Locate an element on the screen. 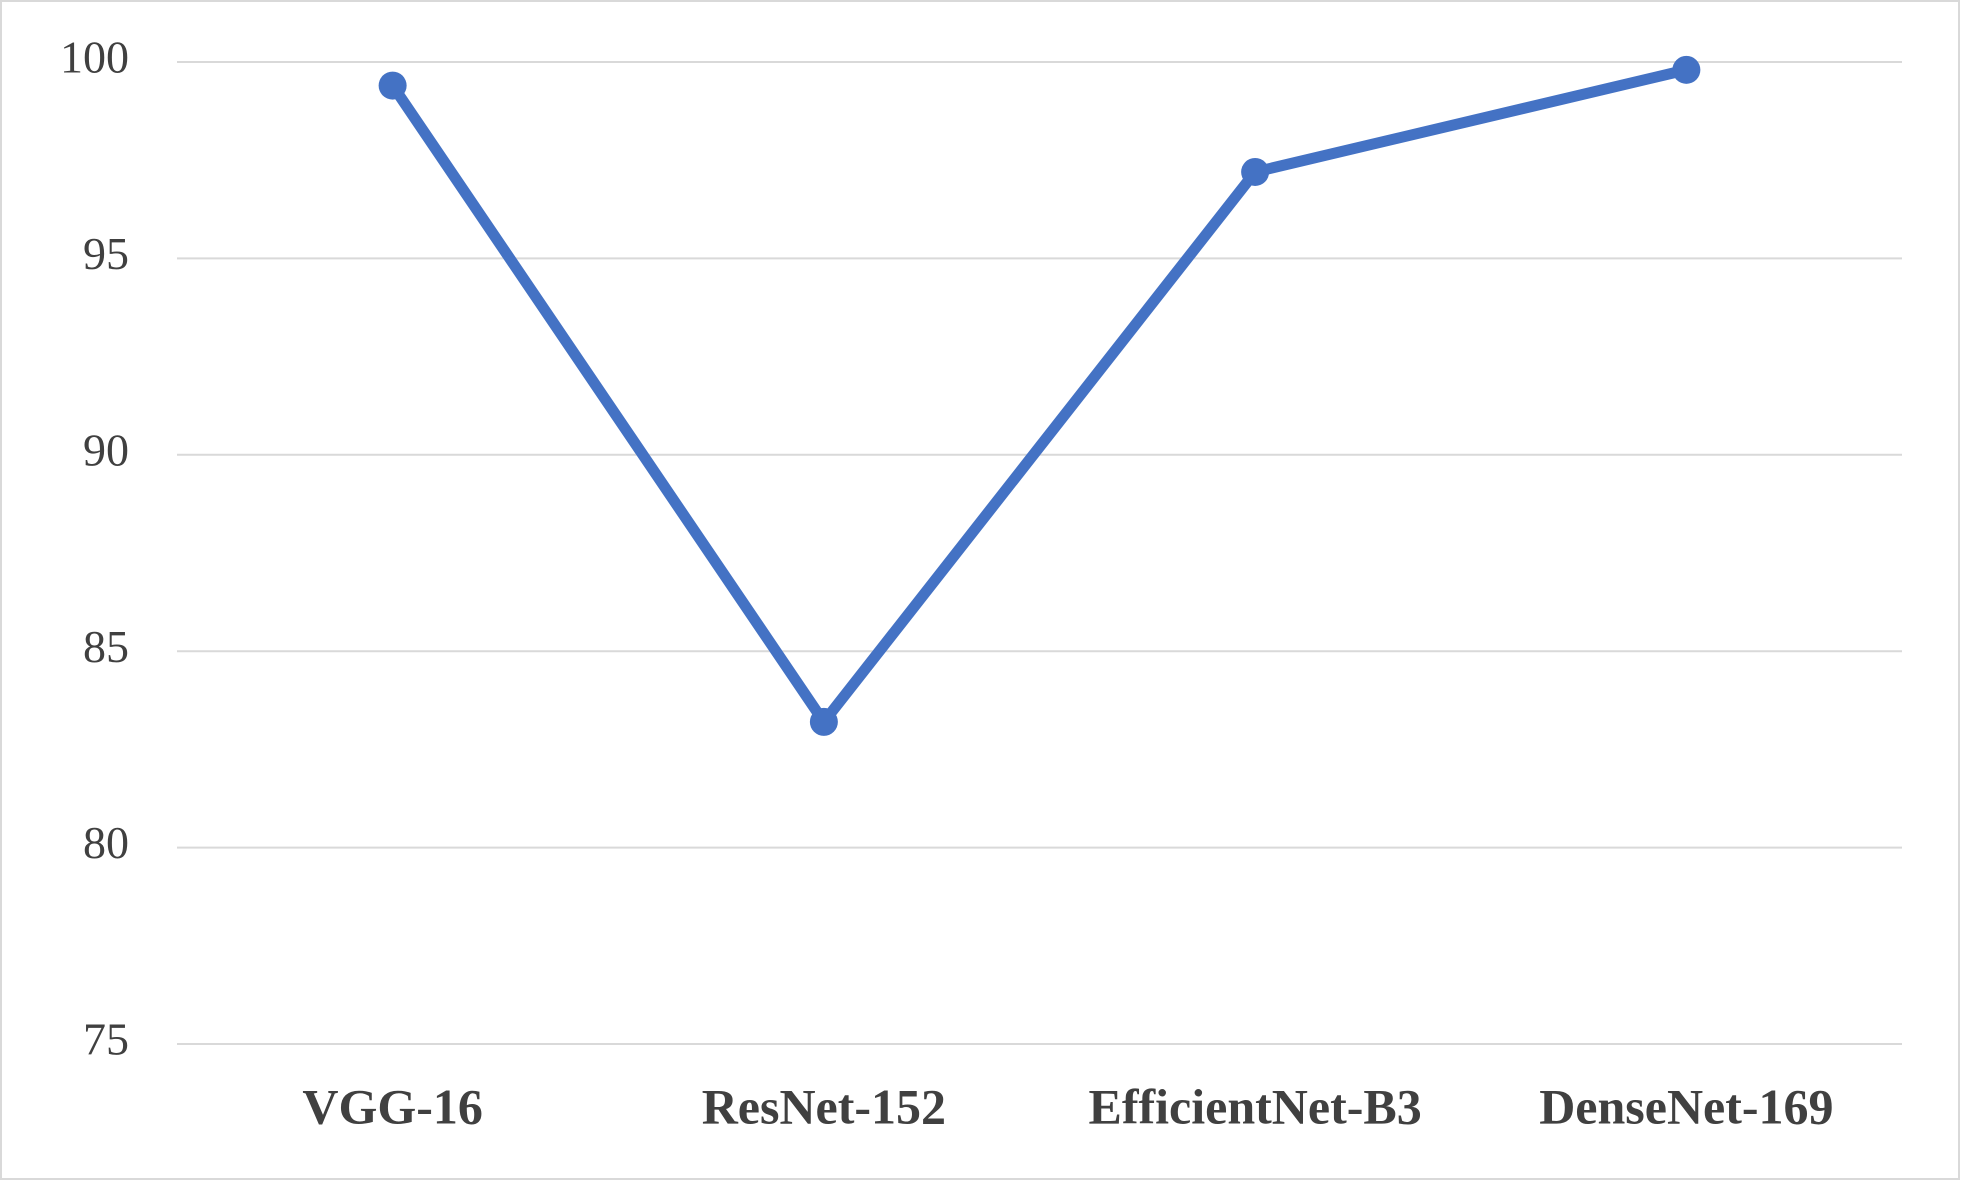 The width and height of the screenshot is (1971, 1199). x-tick-label: VGG-16 is located at coordinates (392, 1106).